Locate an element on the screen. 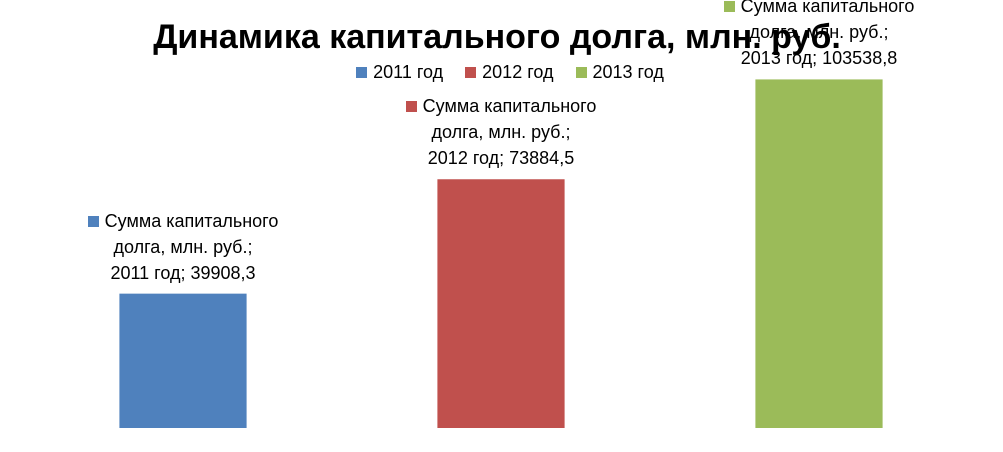 The height and width of the screenshot is (452, 1003). legend-item: 2012 год is located at coordinates (509, 72).